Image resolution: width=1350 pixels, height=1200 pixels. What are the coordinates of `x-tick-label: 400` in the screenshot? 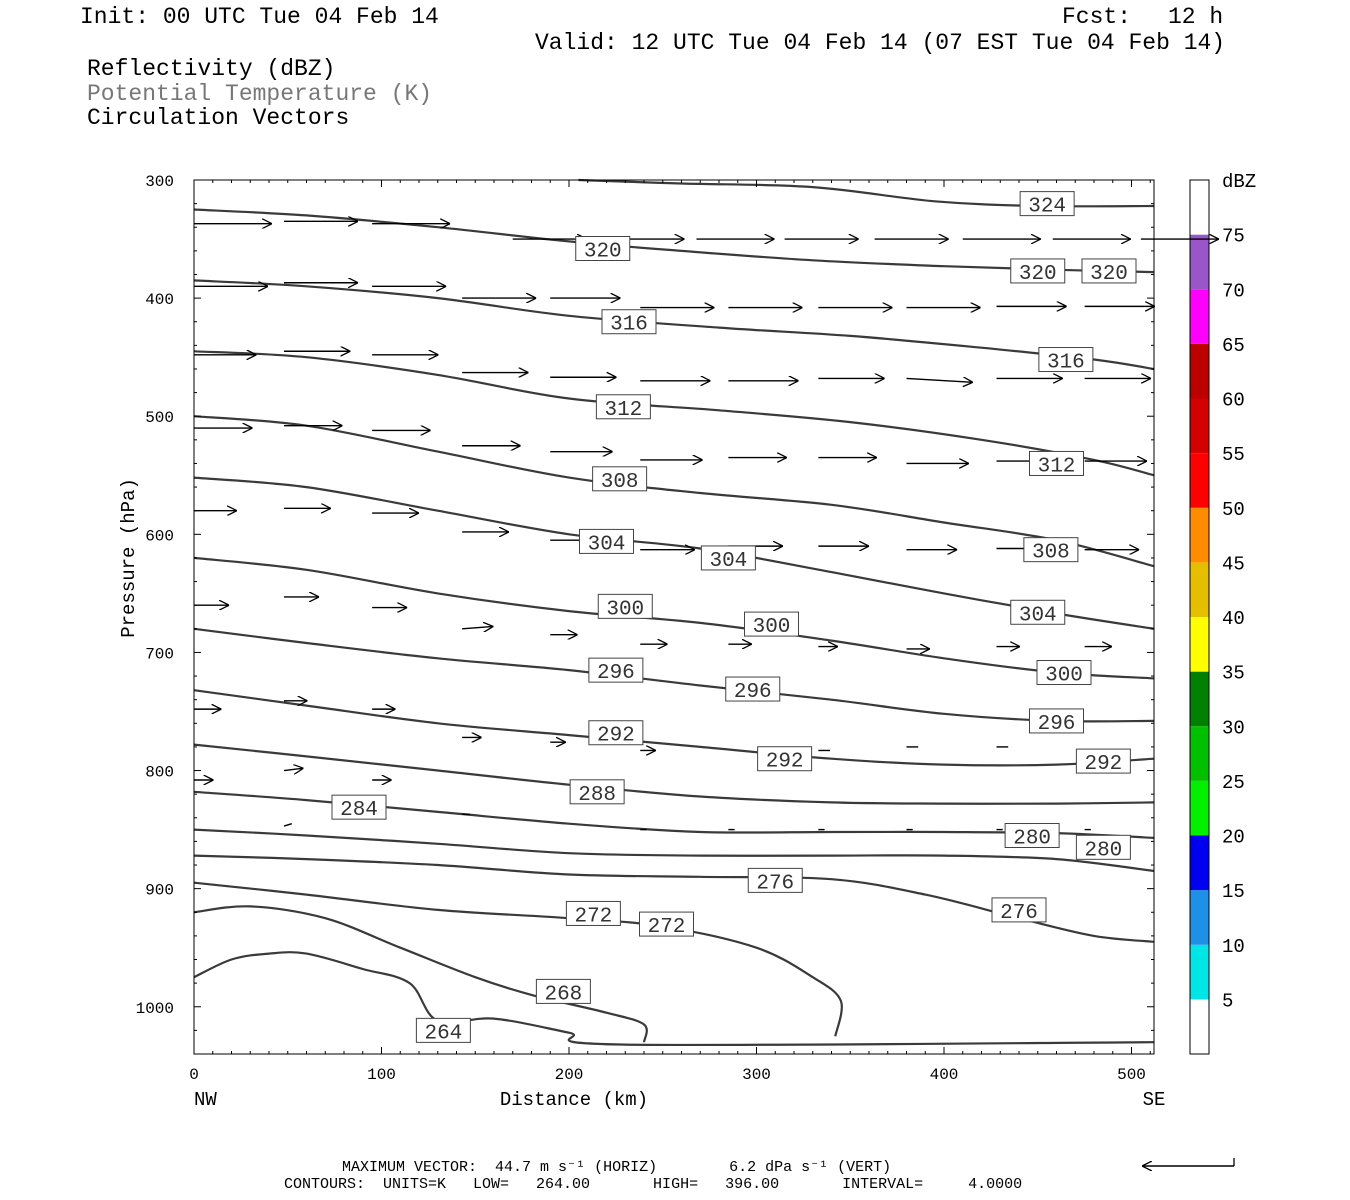 It's located at (944, 1075).